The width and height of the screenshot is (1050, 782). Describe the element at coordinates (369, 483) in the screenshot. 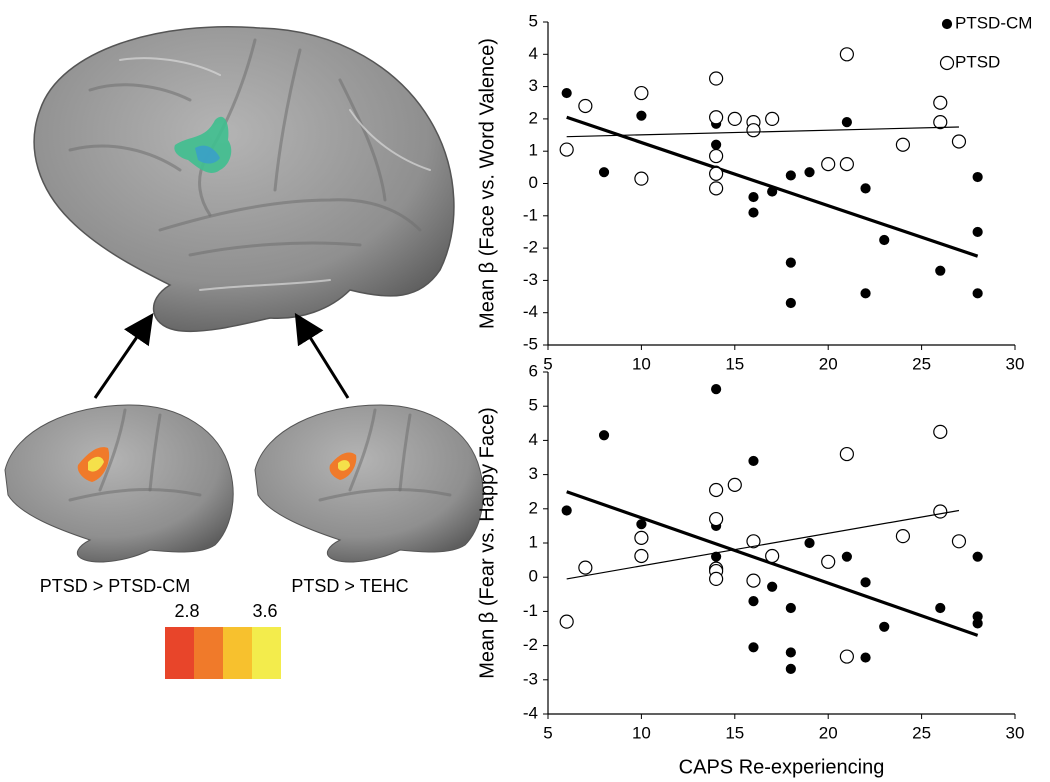

I see `brain-small-right` at that location.